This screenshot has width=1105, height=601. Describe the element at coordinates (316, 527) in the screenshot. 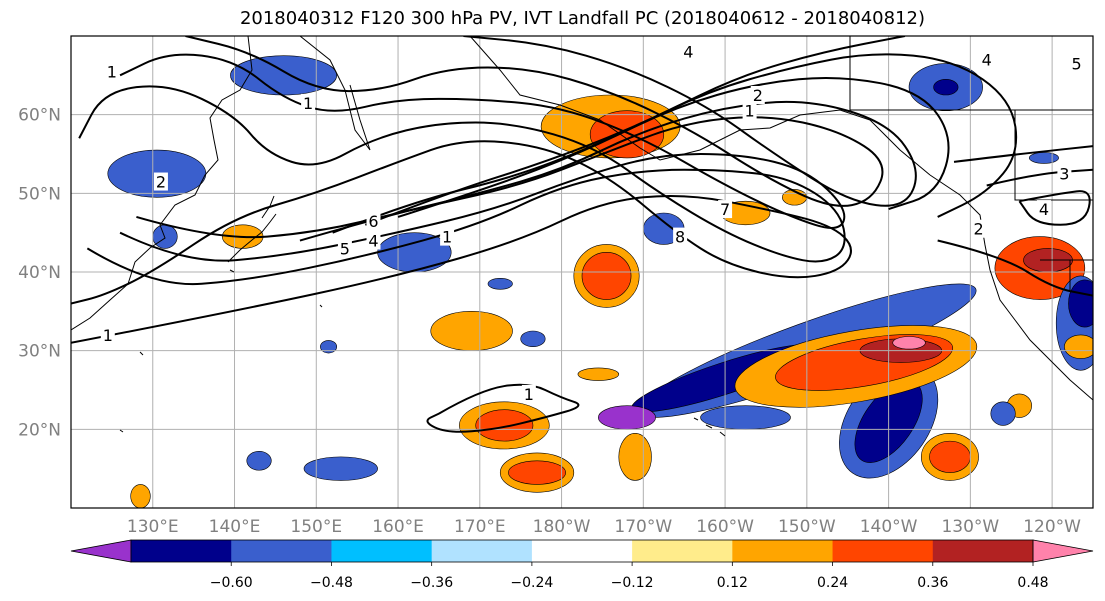

I see `x-tick-label: 150°E` at that location.